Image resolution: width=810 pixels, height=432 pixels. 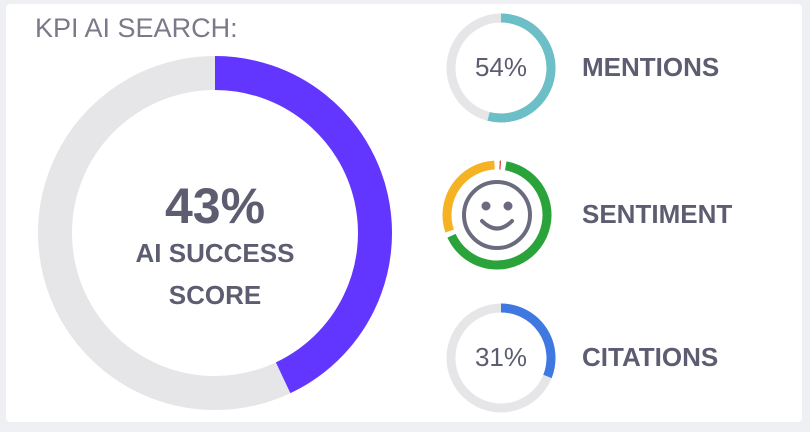 What do you see at coordinates (497, 225) in the screenshot?
I see `smile` at bounding box center [497, 225].